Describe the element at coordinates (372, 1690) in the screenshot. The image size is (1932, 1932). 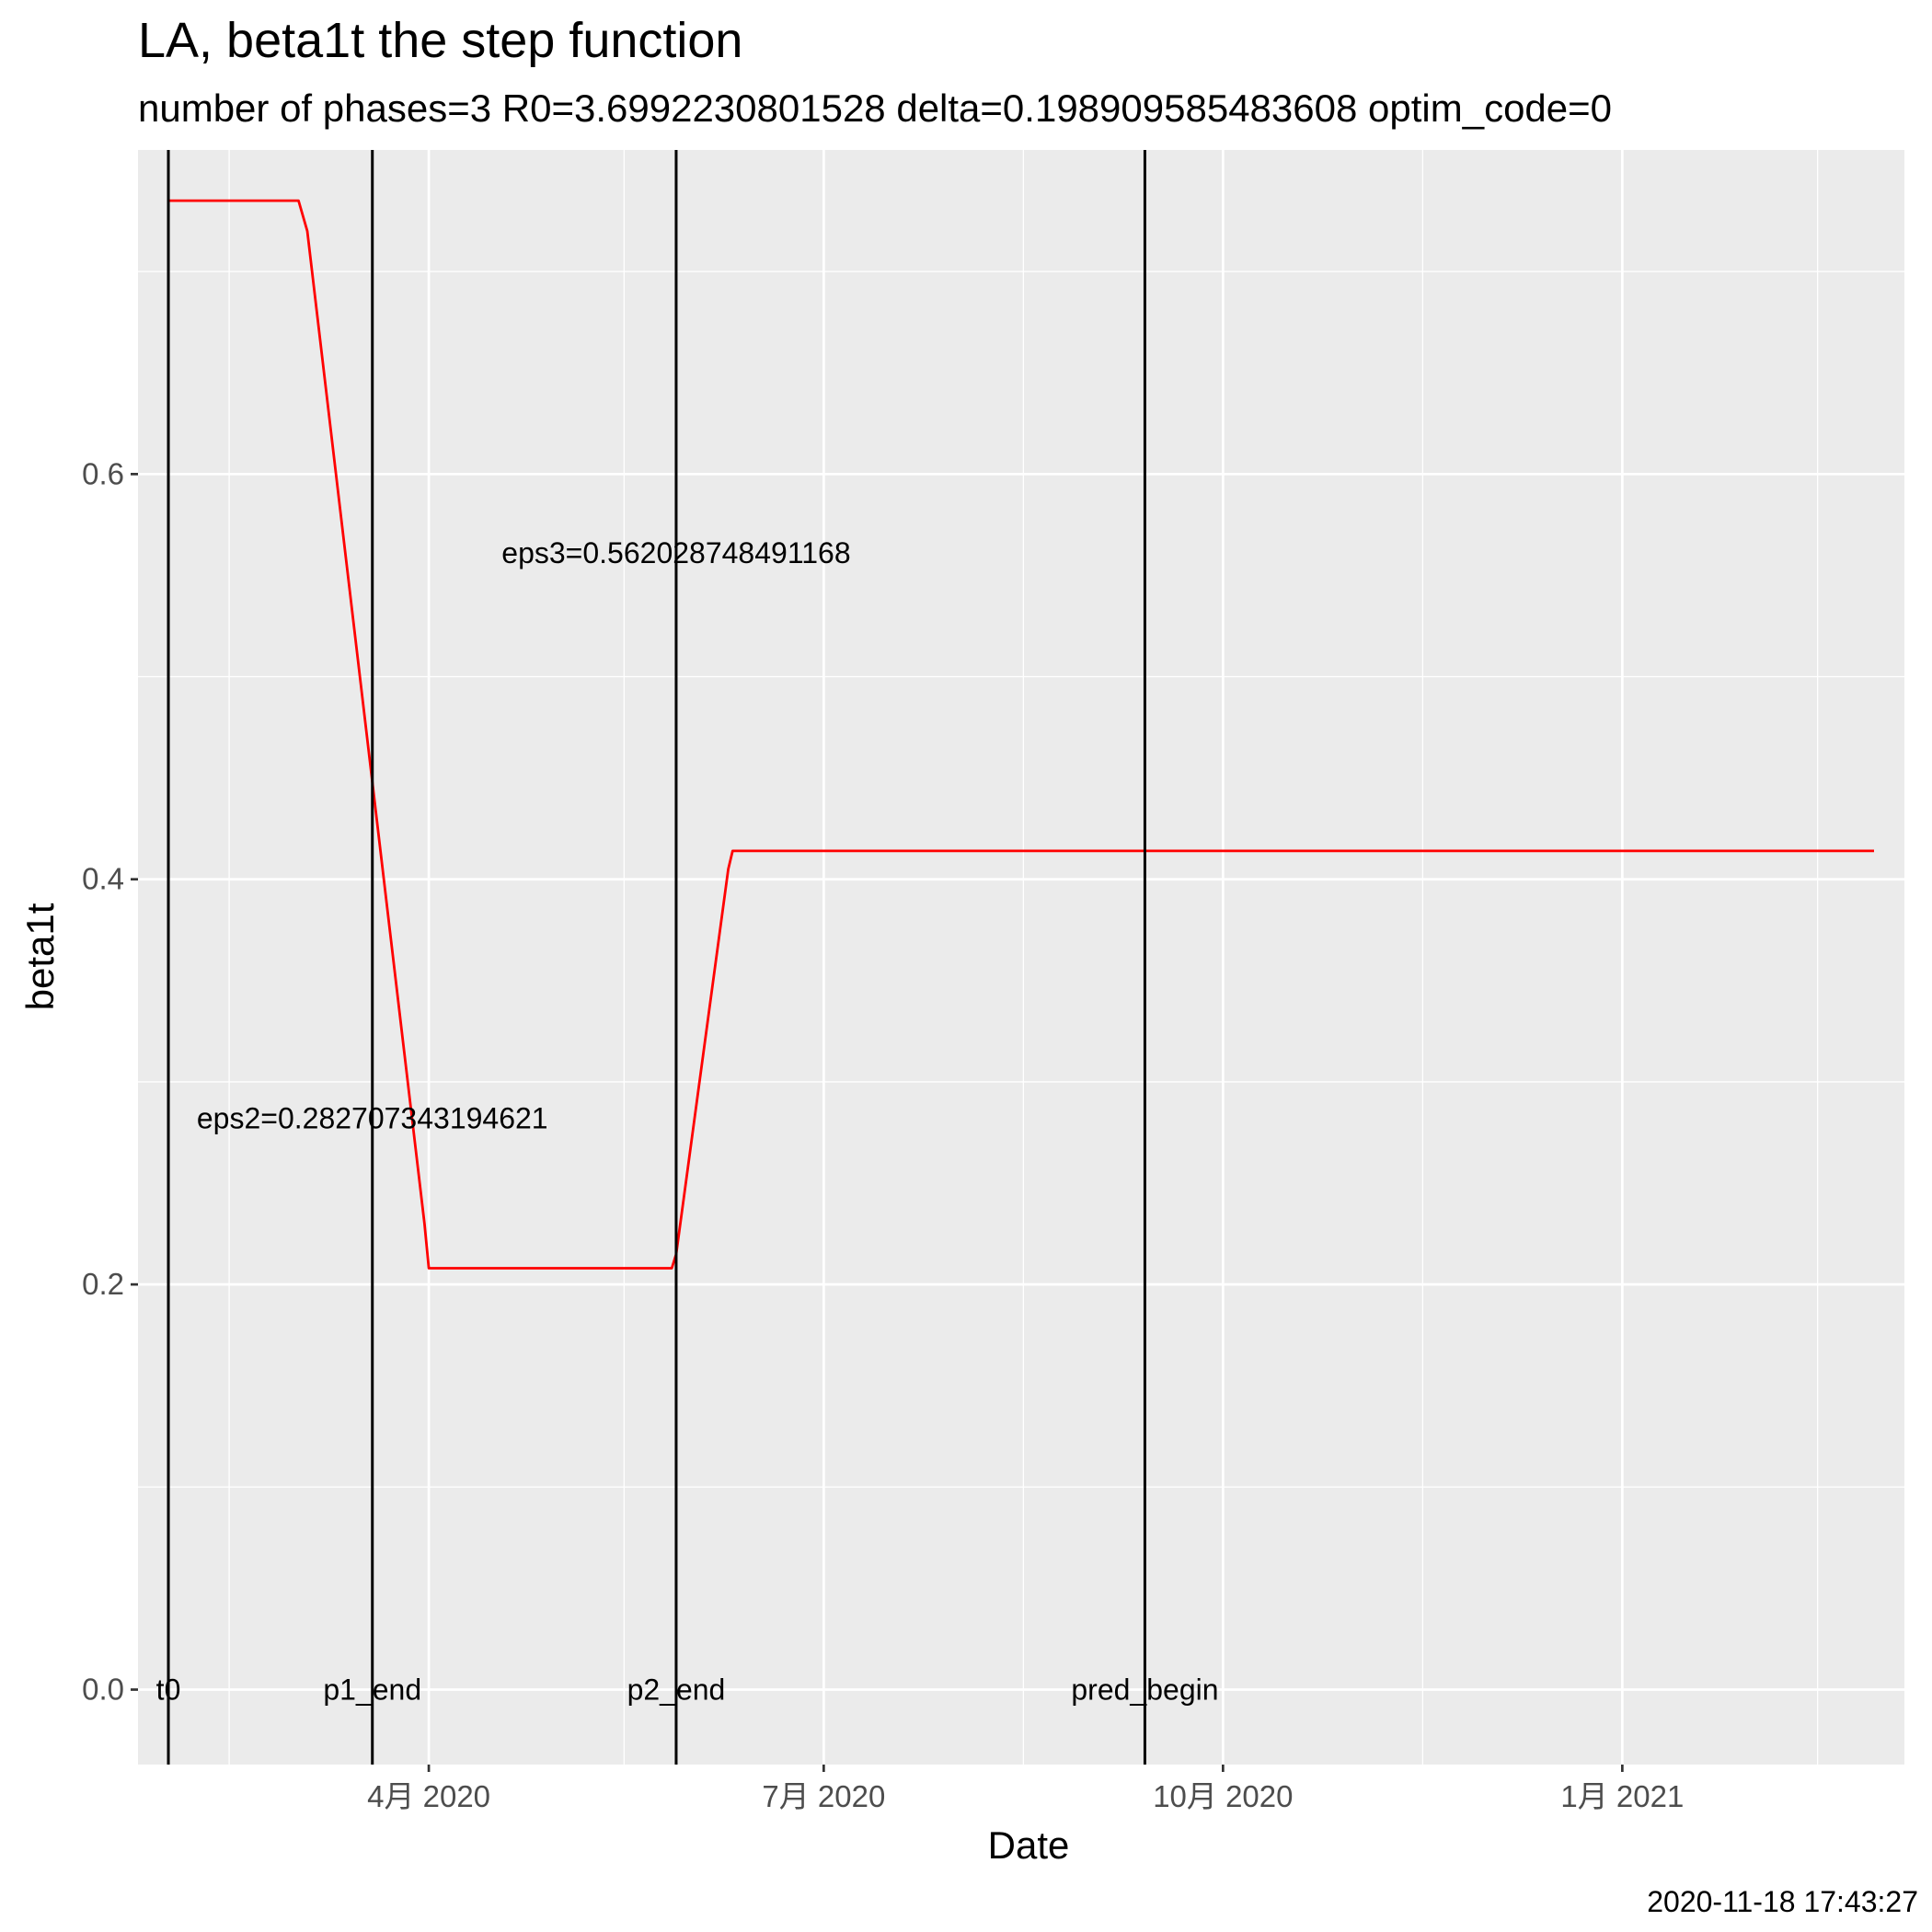
I see `vline-label-p1-end: p1_end` at that location.